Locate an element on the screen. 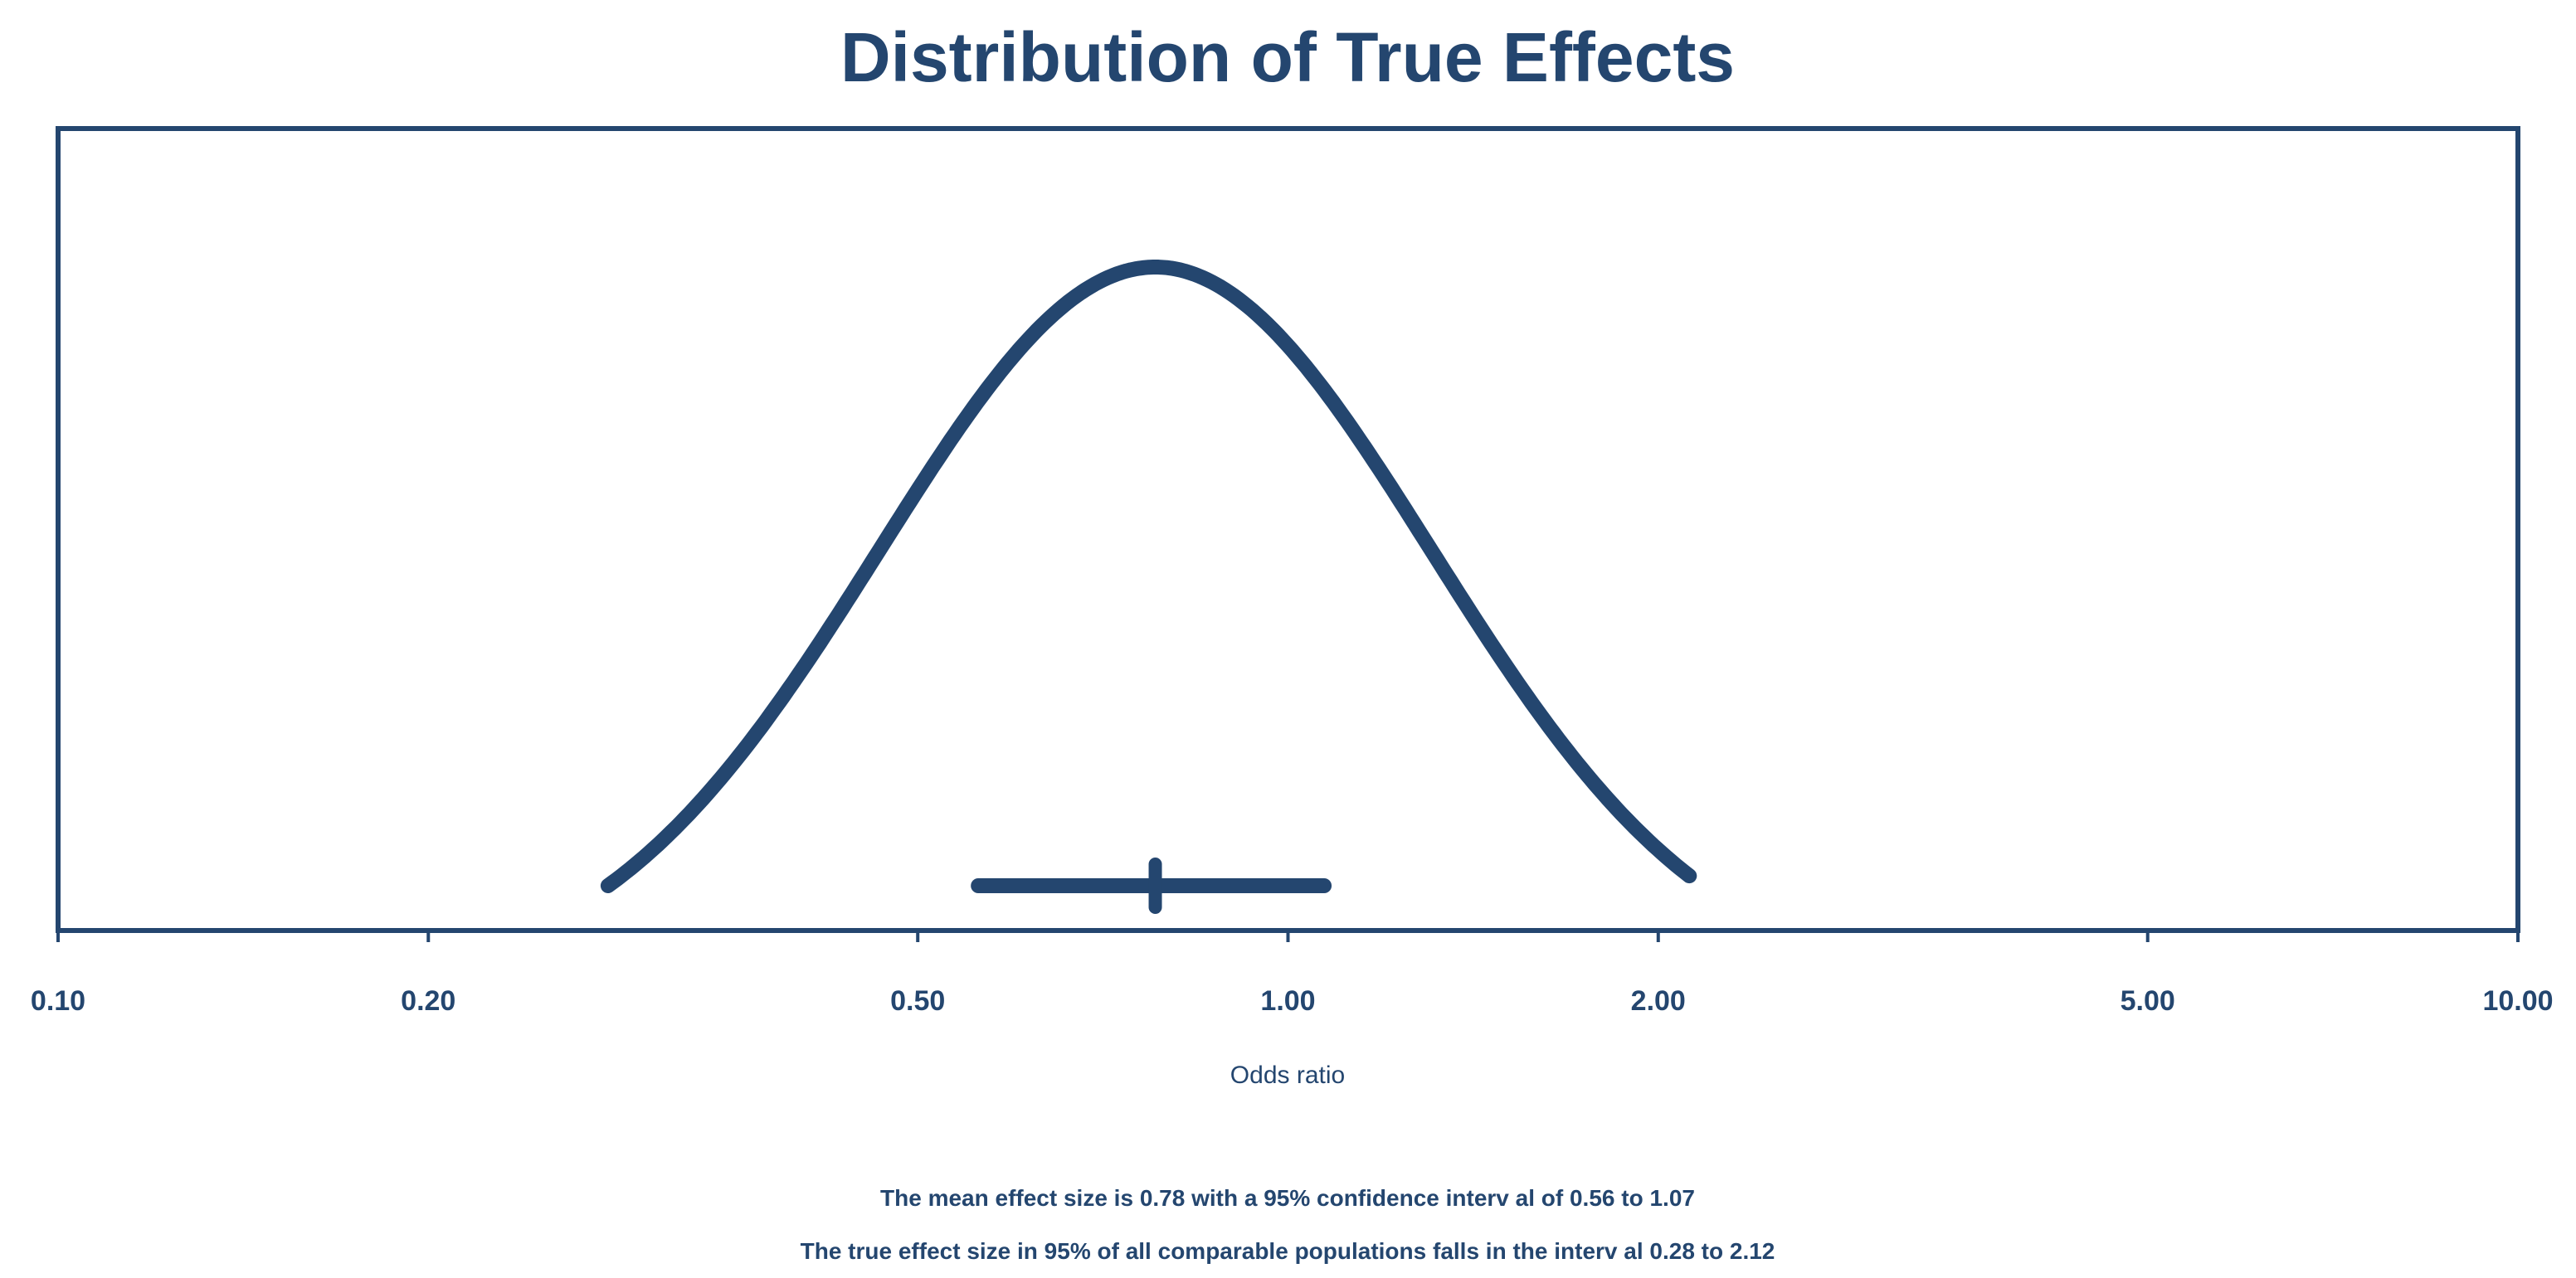 The width and height of the screenshot is (2576, 1278). x-tick-label: 10.00 is located at coordinates (2517, 1001).